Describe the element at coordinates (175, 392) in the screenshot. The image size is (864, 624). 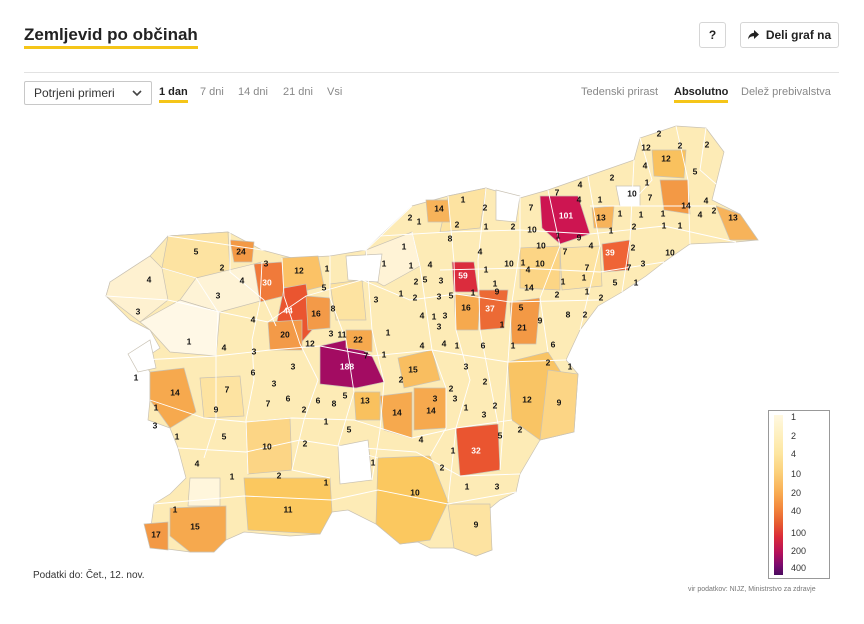
I see `municipality-value: 14` at that location.